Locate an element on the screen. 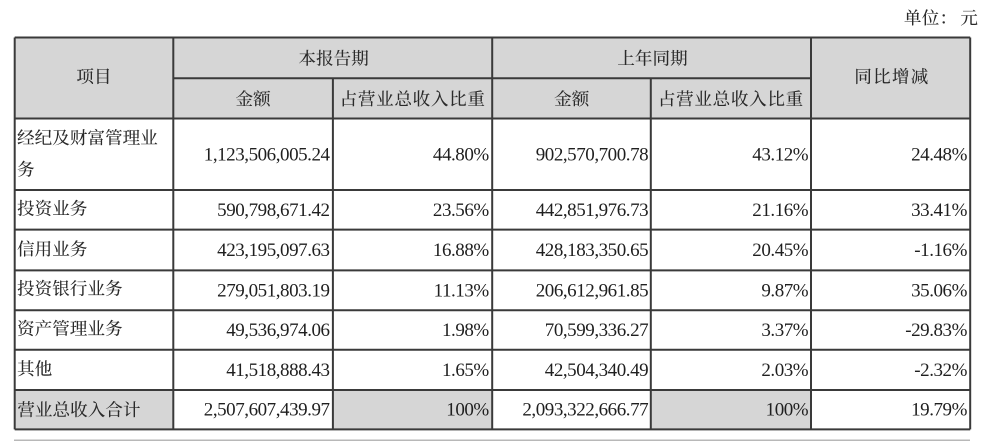 The image size is (986, 446). svg-text: 428,183,350.65 is located at coordinates (592, 250).